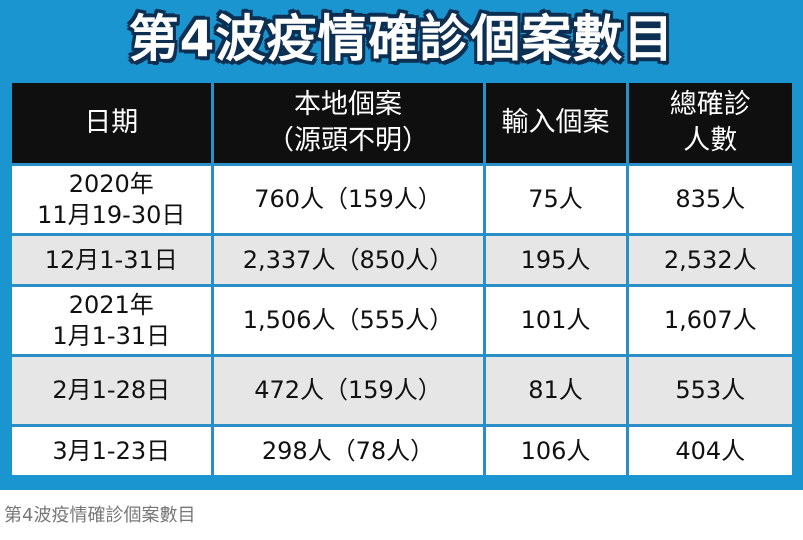  Describe the element at coordinates (554, 390) in the screenshot. I see `imported-cases-cell: 81人` at that location.